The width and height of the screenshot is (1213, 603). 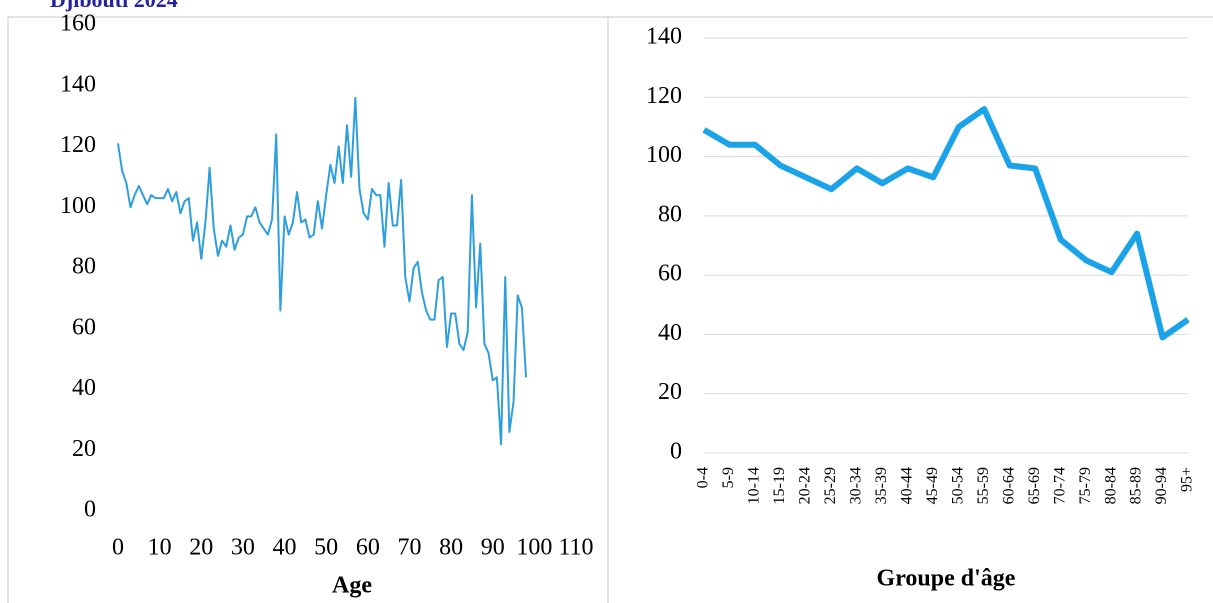 What do you see at coordinates (830, 485) in the screenshot?
I see `x-tick-label: 25-29` at bounding box center [830, 485].